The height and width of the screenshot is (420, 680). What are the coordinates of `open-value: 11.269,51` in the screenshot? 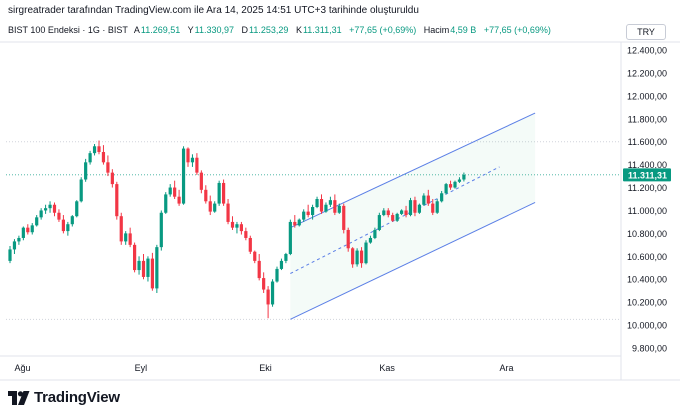 It's located at (160, 30).